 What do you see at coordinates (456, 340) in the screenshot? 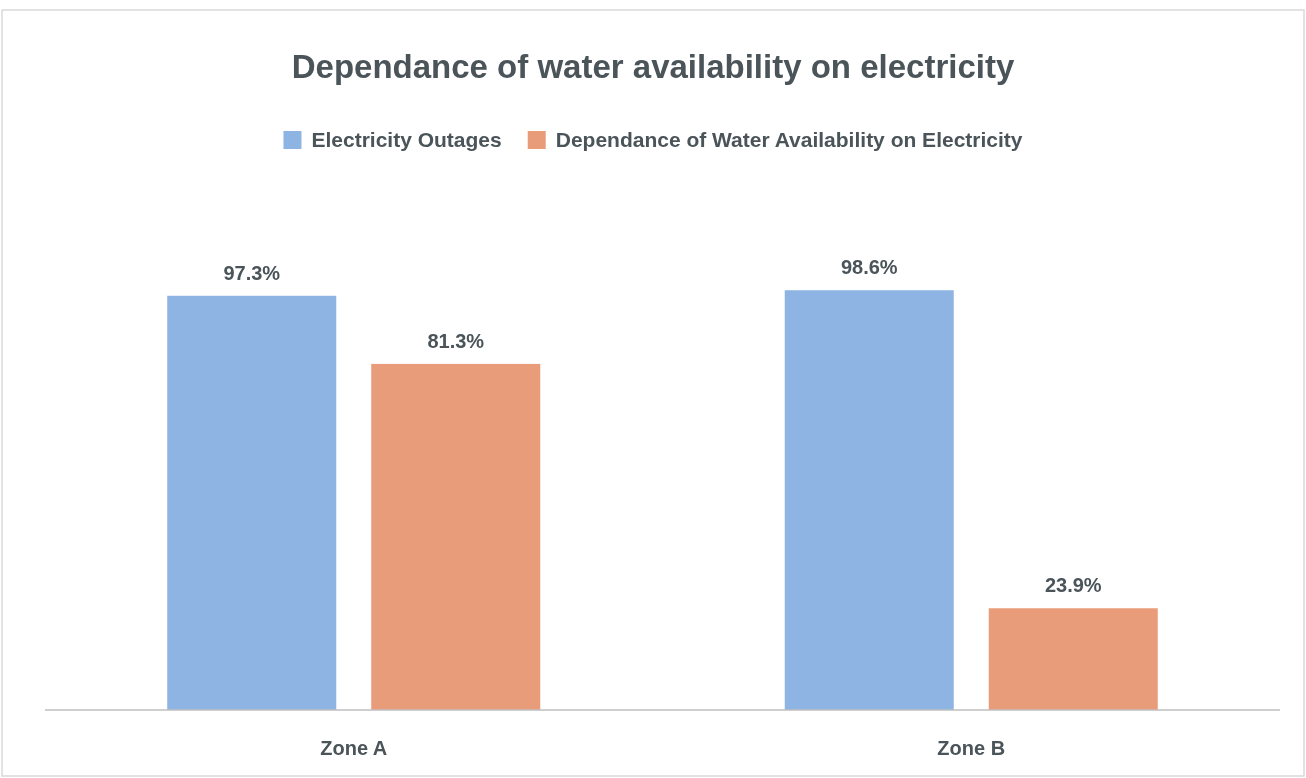
I see `data-label: 81.3%` at bounding box center [456, 340].